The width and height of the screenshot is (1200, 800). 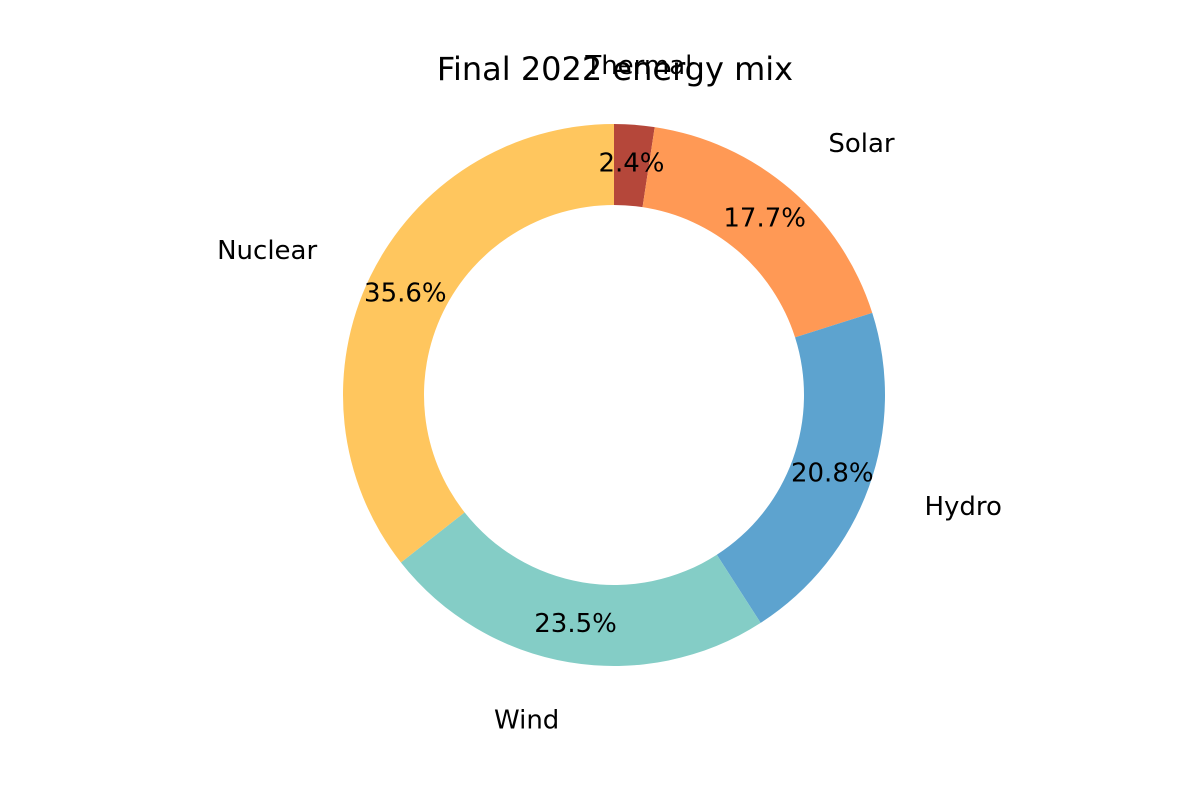 What do you see at coordinates (631, 164) in the screenshot?
I see `pct-label-thermal: 2.4%` at bounding box center [631, 164].